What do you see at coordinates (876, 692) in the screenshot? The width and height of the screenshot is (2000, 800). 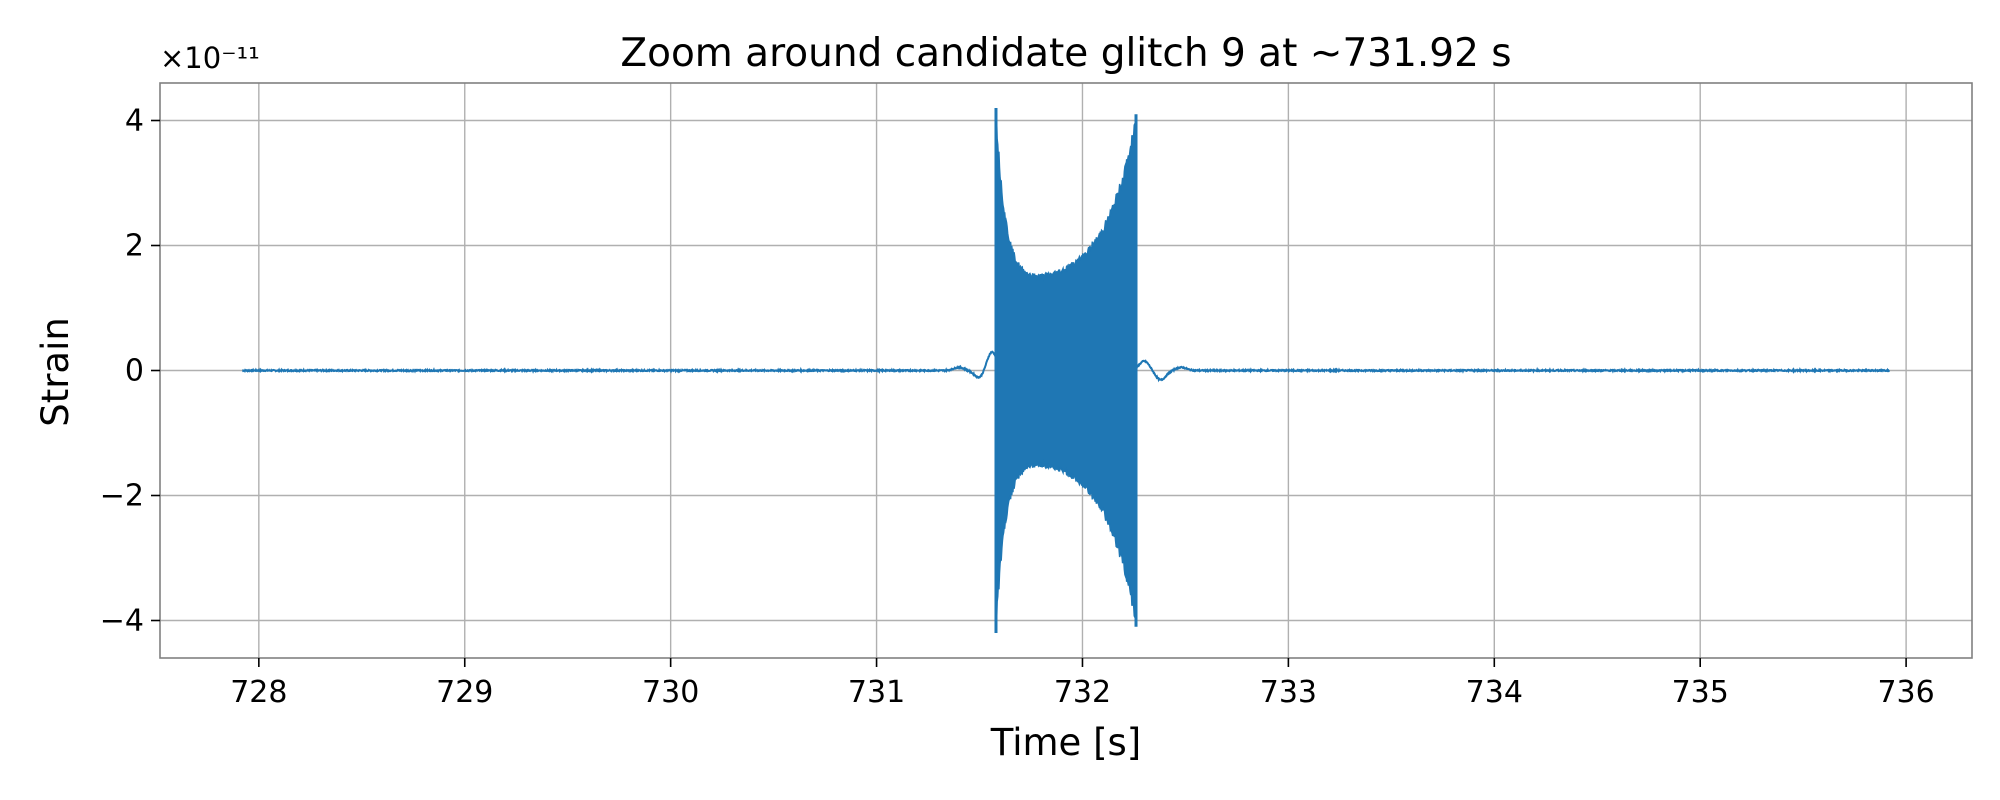 I see `x-tick-label: 731` at bounding box center [876, 692].